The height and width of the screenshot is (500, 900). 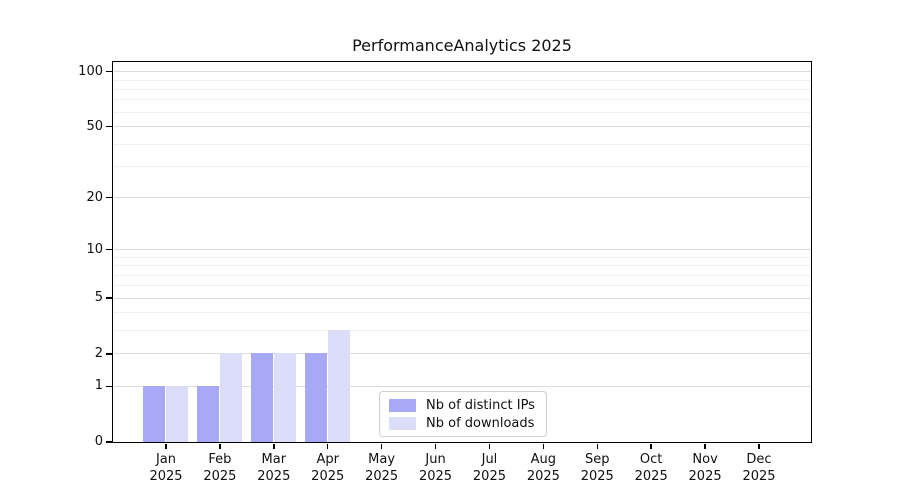 I want to click on x-tick-label: Aug 2025, so click(x=543, y=468).